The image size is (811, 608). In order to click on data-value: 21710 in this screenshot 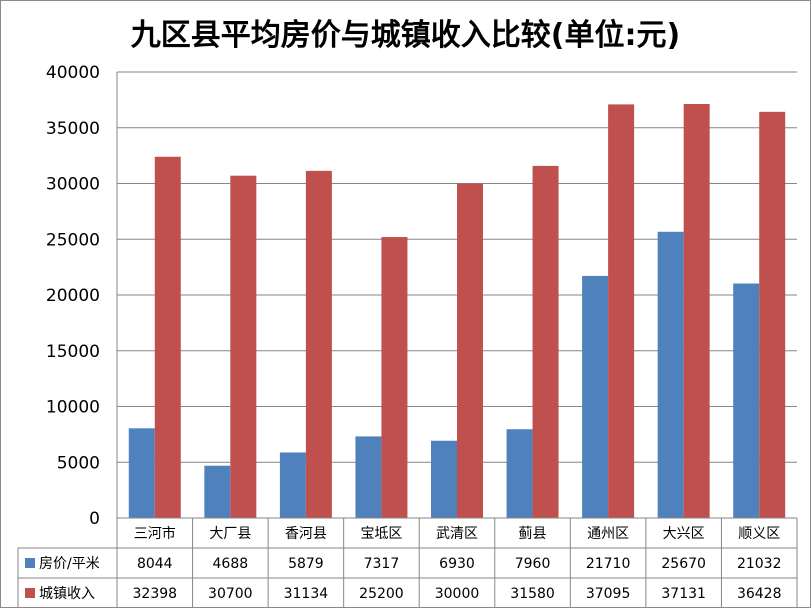, I will do `click(608, 564)`.